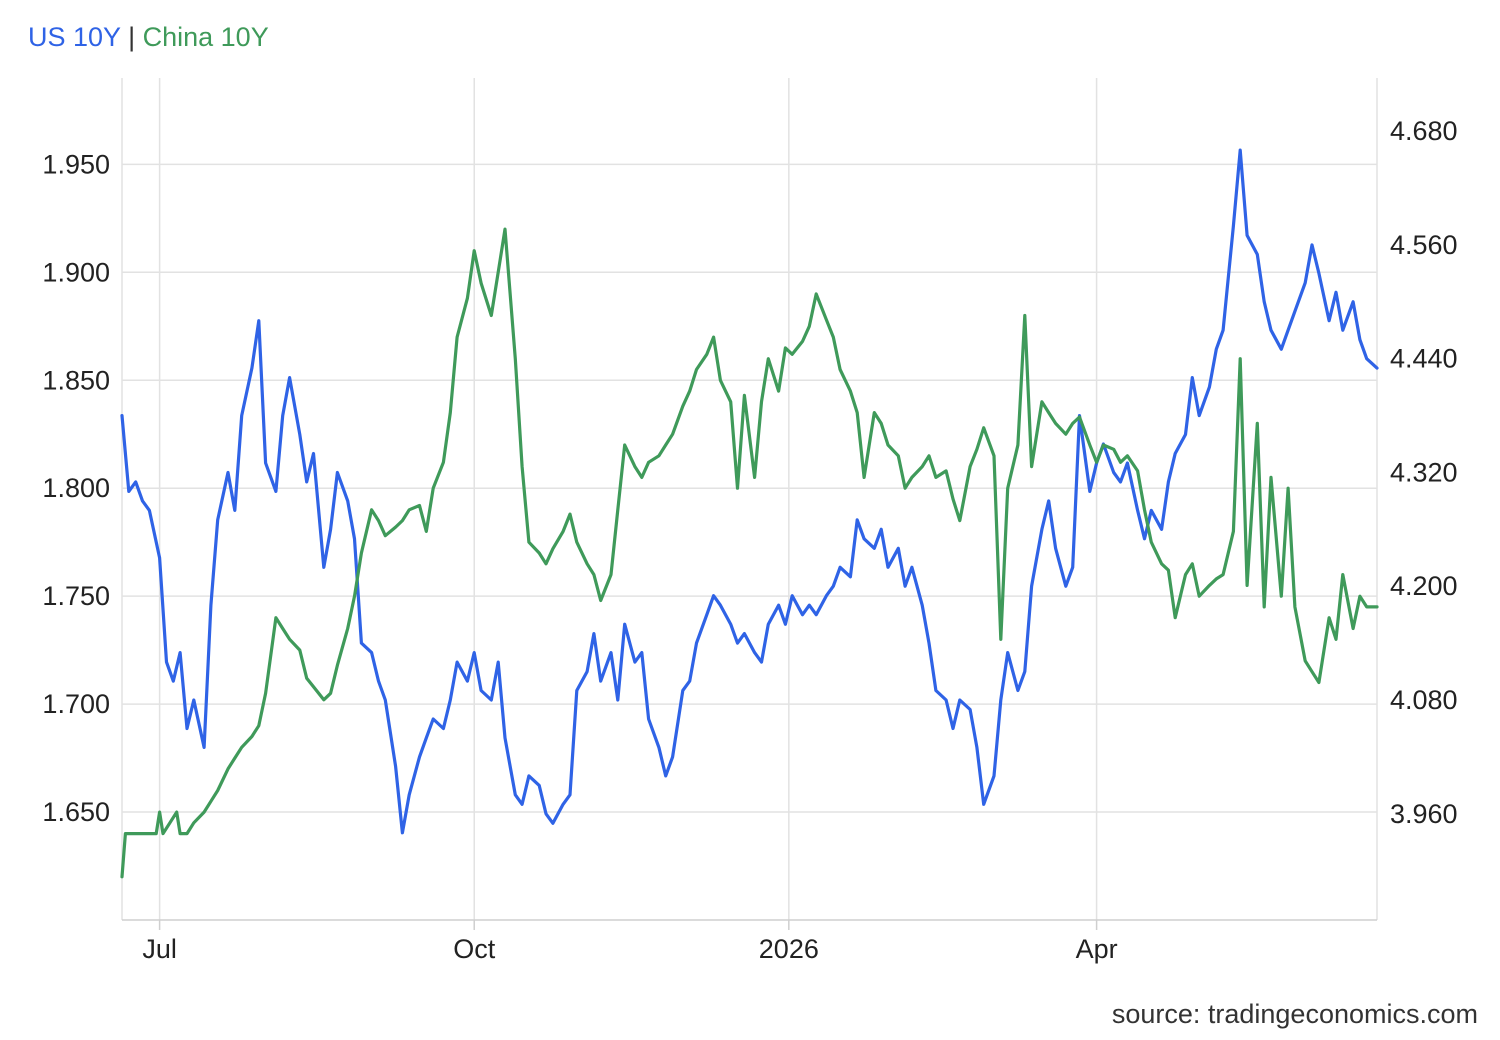 This screenshot has height=1040, width=1500. Describe the element at coordinates (76, 704) in the screenshot. I see `y-left-tick-label: 1.700` at that location.